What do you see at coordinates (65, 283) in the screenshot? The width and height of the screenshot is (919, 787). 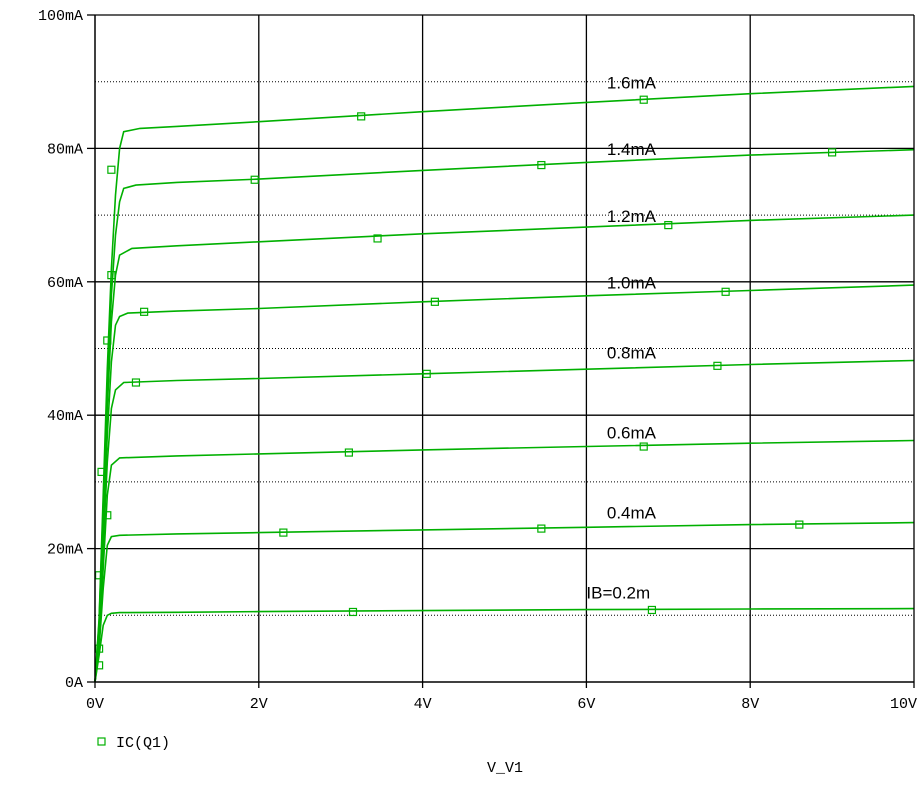 I see `y-tick-label-3: 60mA` at bounding box center [65, 283].